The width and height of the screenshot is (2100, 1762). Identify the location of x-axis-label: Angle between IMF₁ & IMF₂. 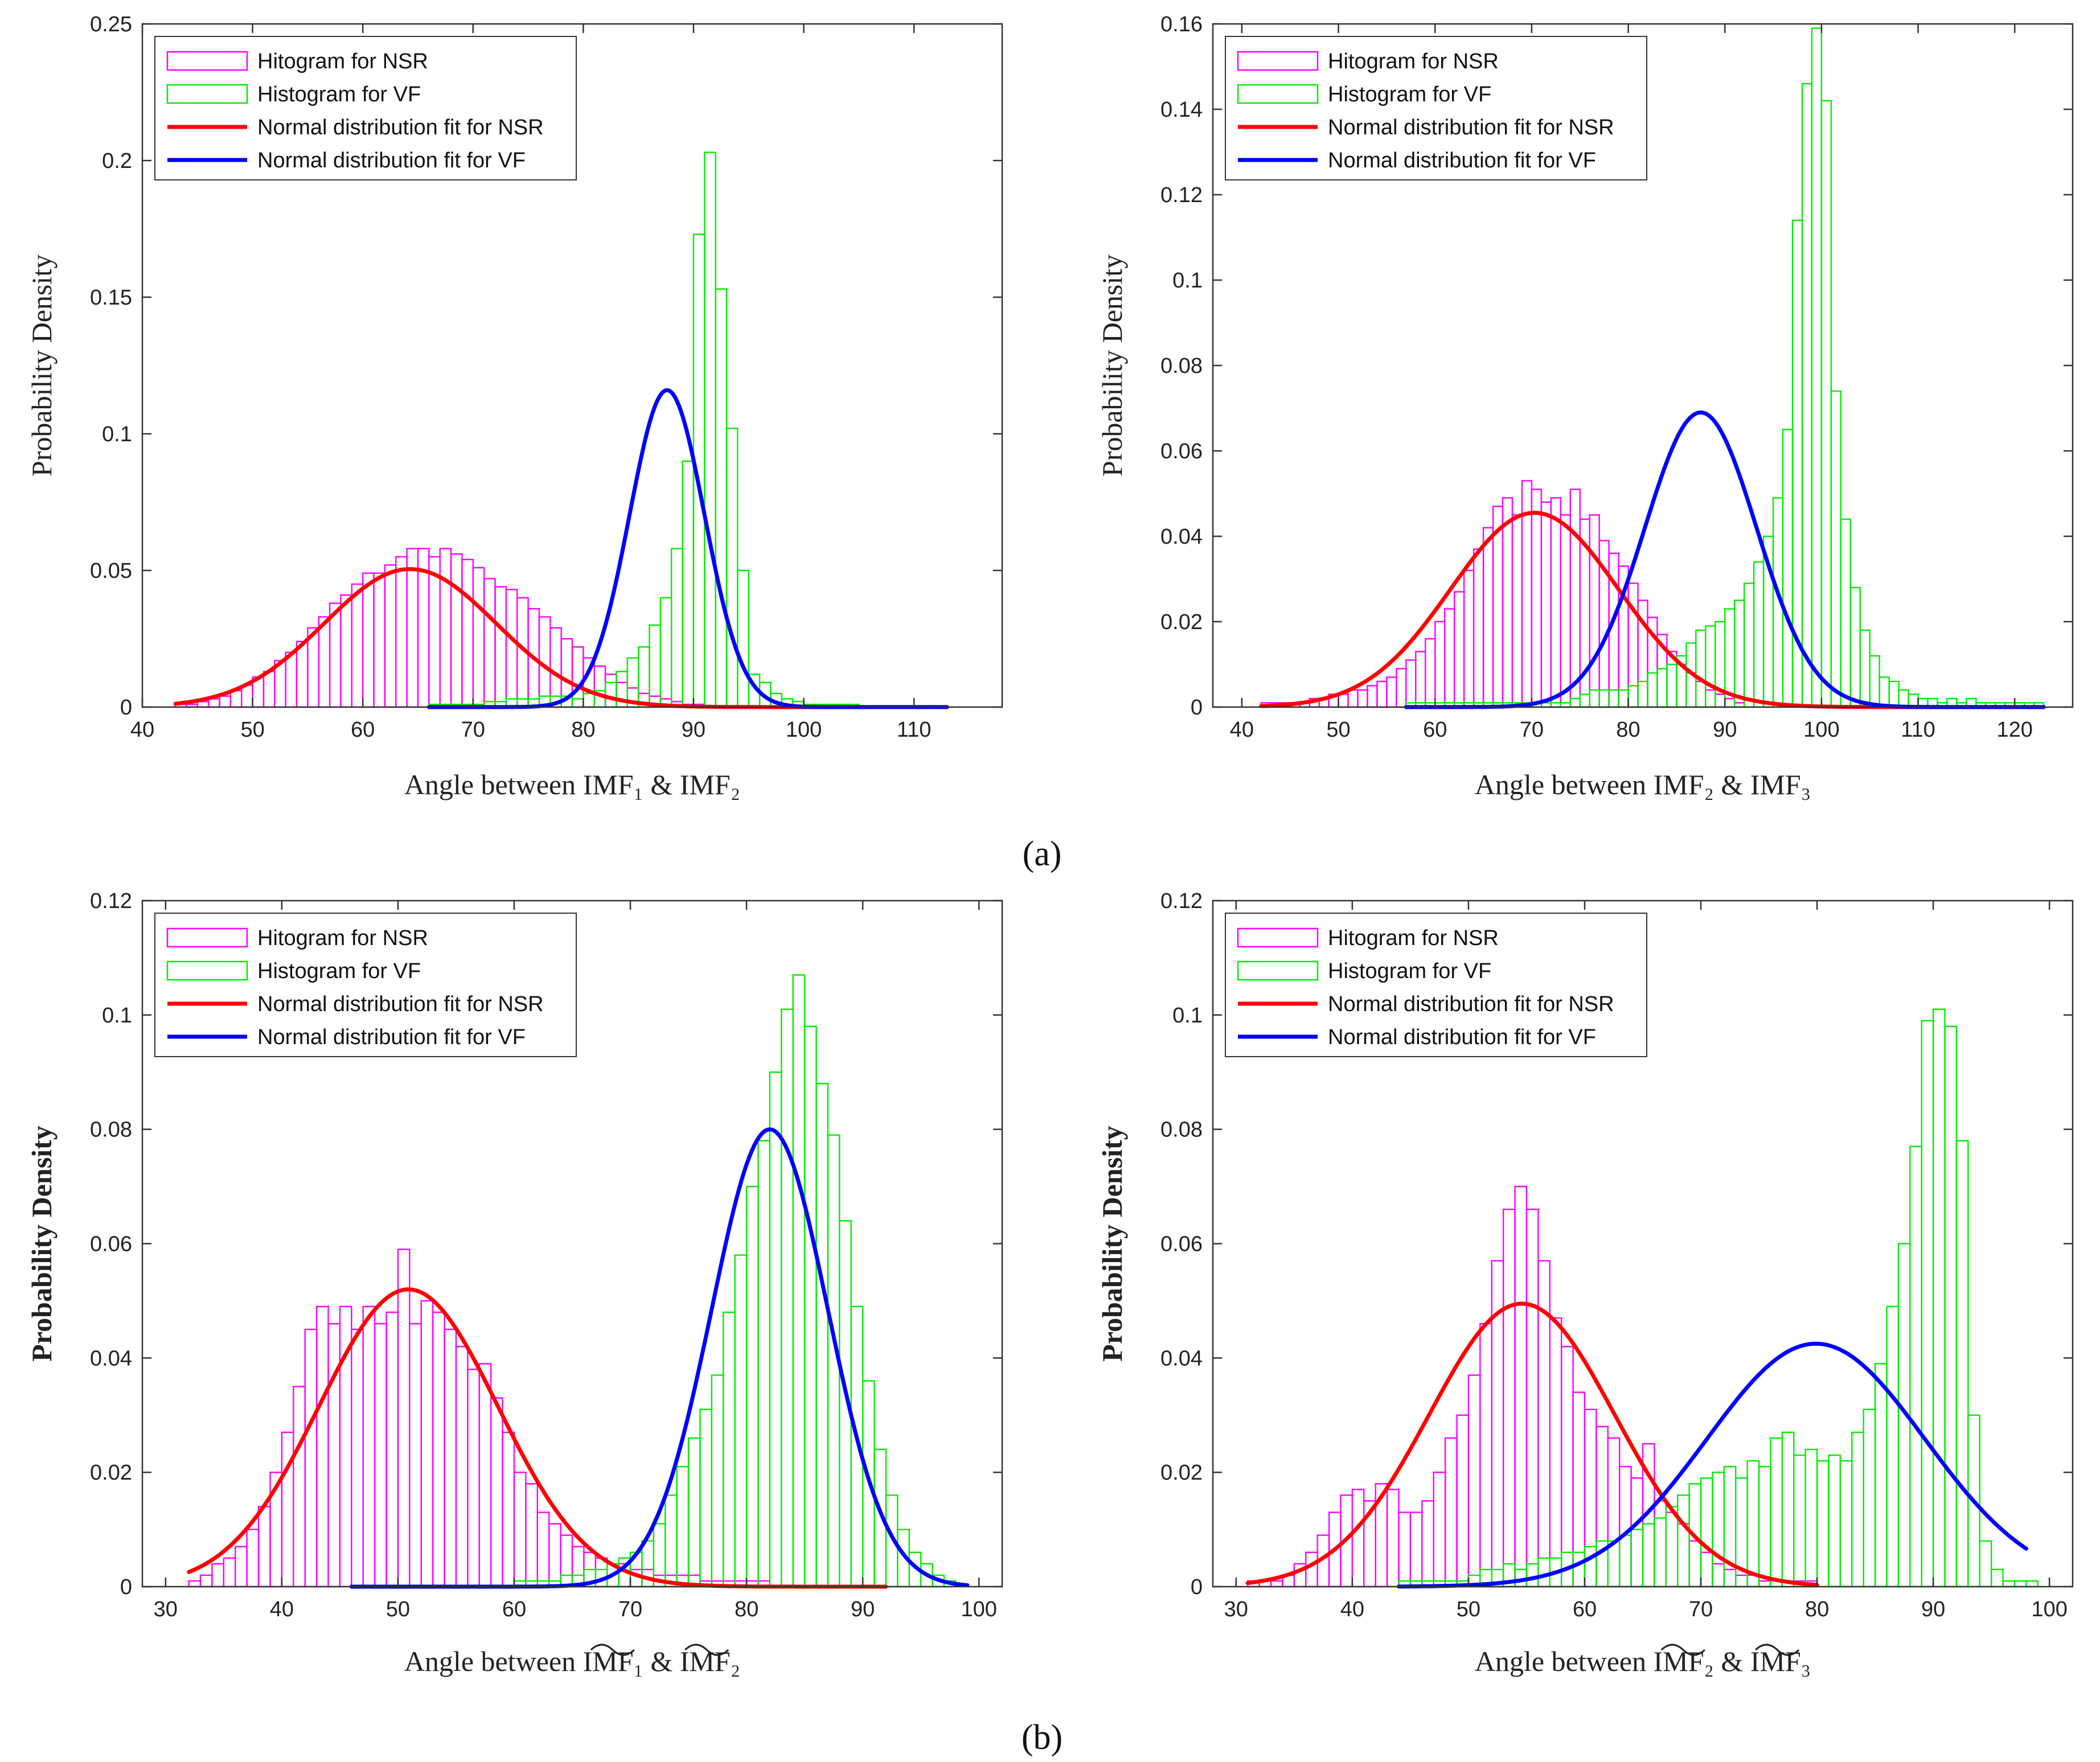
(572, 784).